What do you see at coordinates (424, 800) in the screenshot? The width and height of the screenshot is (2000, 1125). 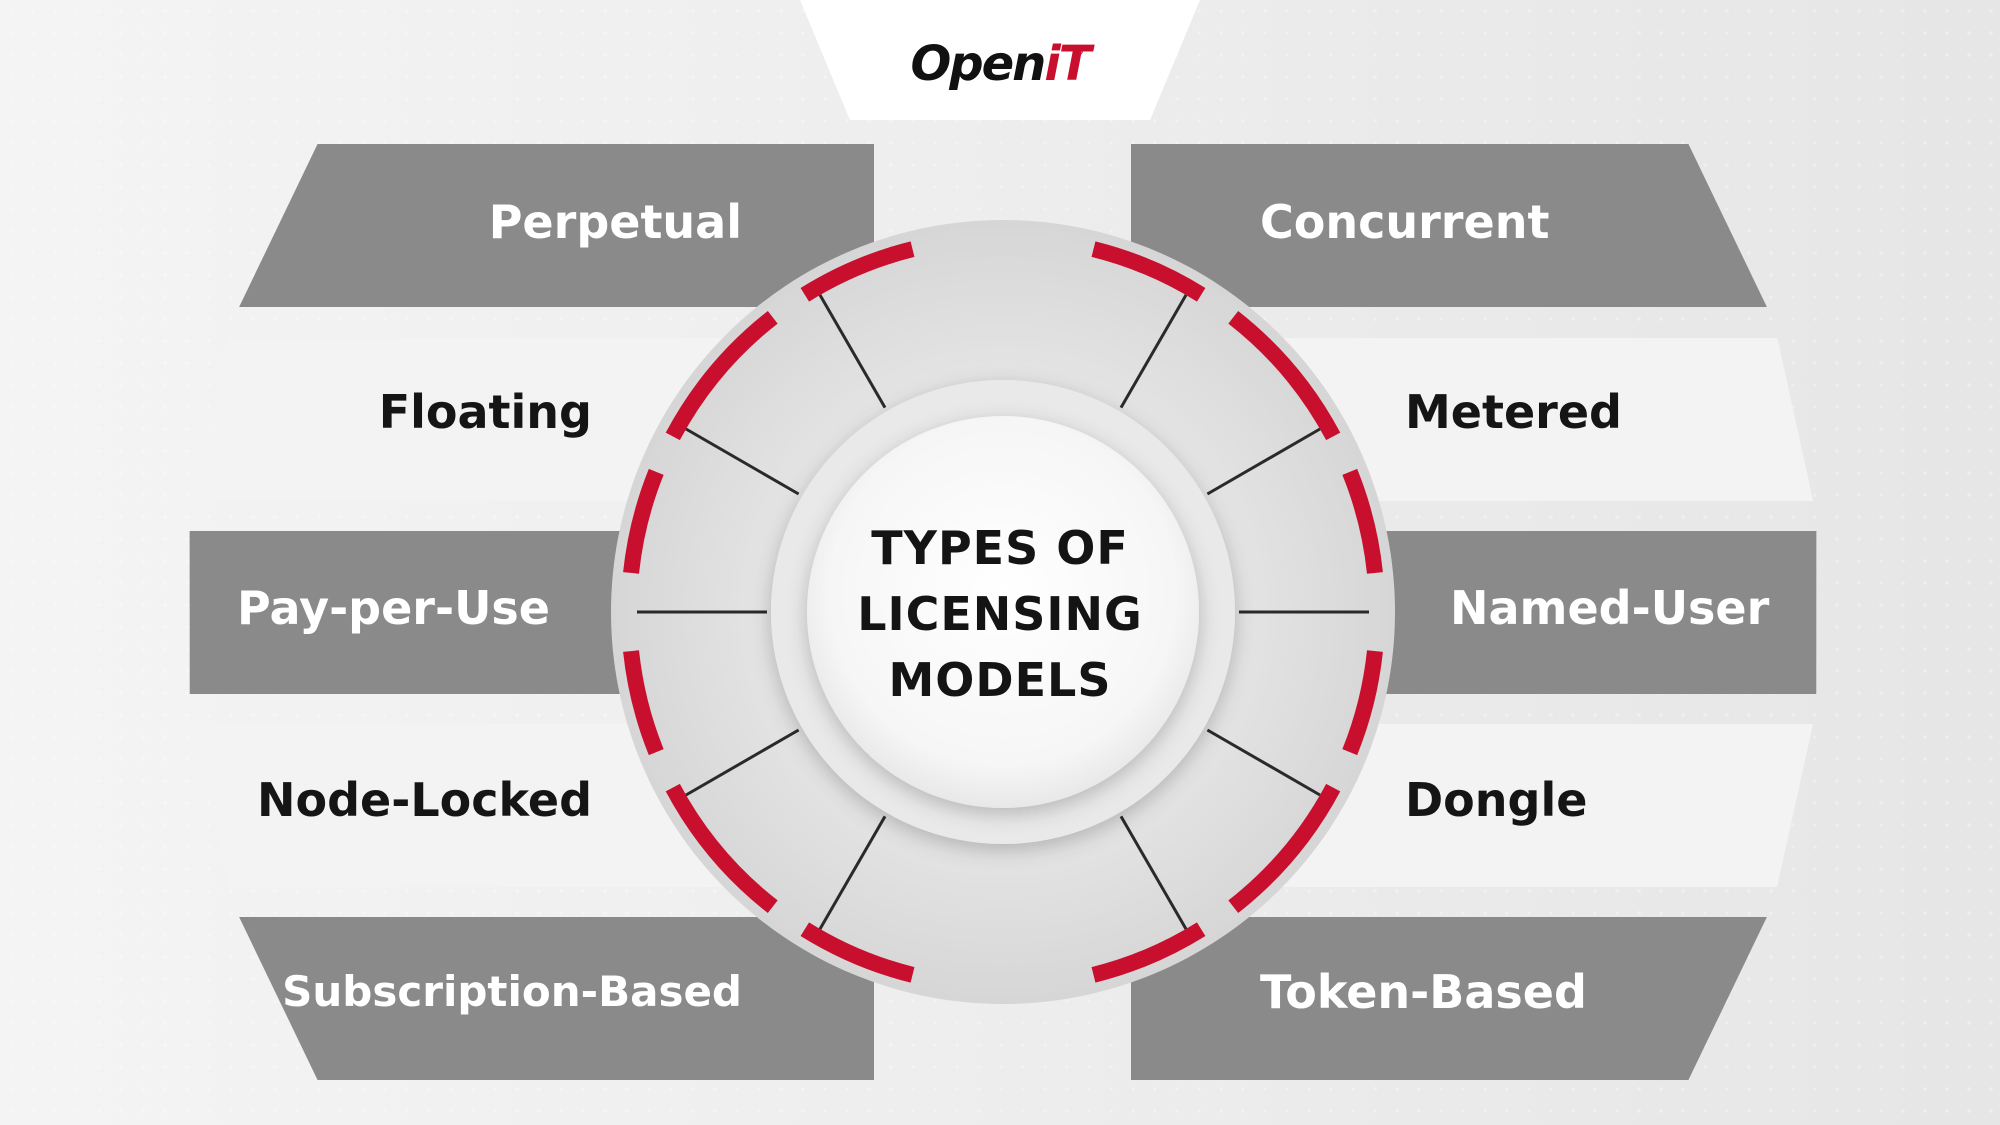 I see `label-node-locked: Node-Locked` at bounding box center [424, 800].